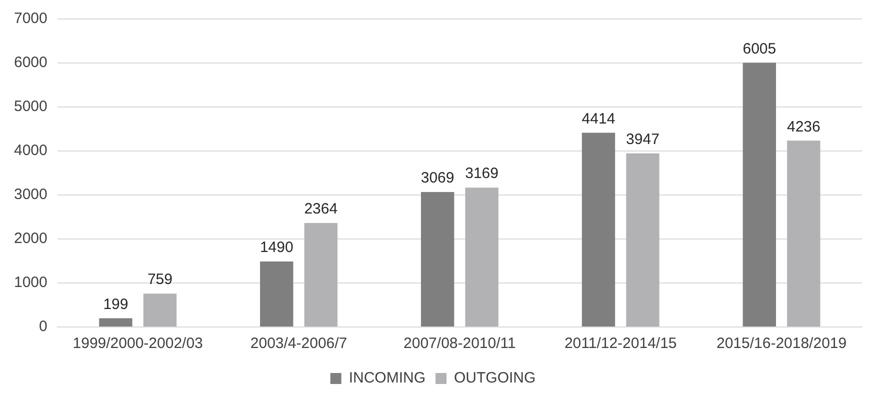 The width and height of the screenshot is (882, 400). I want to click on data-label: 3947, so click(643, 139).